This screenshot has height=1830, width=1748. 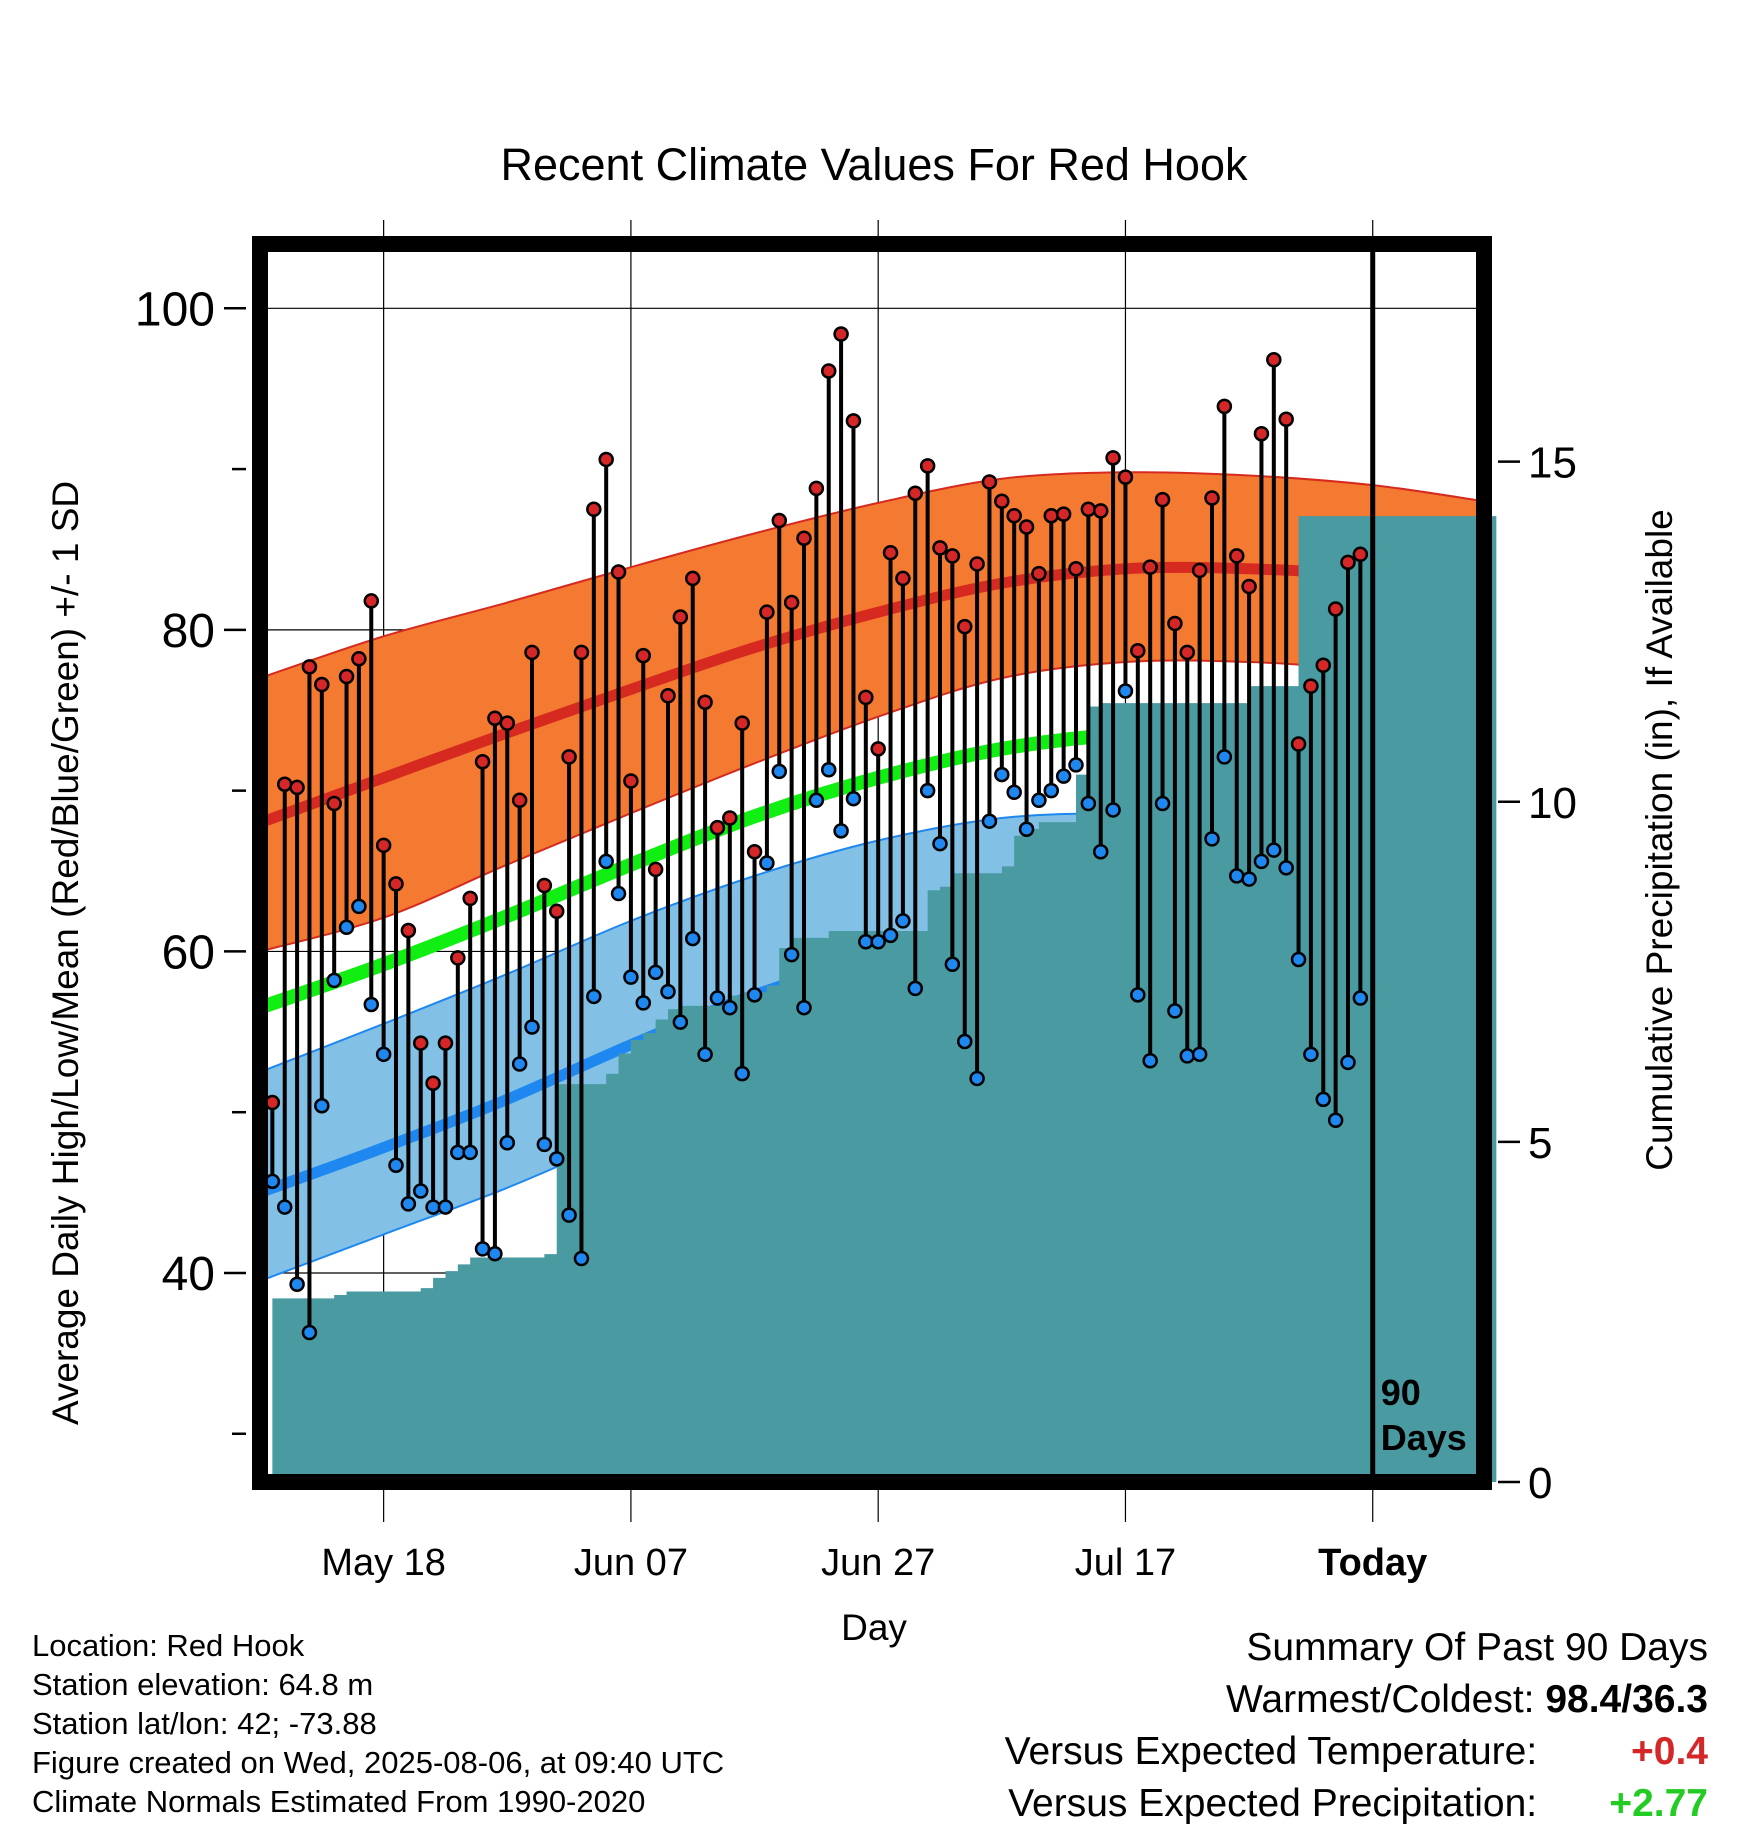 What do you see at coordinates (1372, 1563) in the screenshot?
I see `x-tick-label: Today` at bounding box center [1372, 1563].